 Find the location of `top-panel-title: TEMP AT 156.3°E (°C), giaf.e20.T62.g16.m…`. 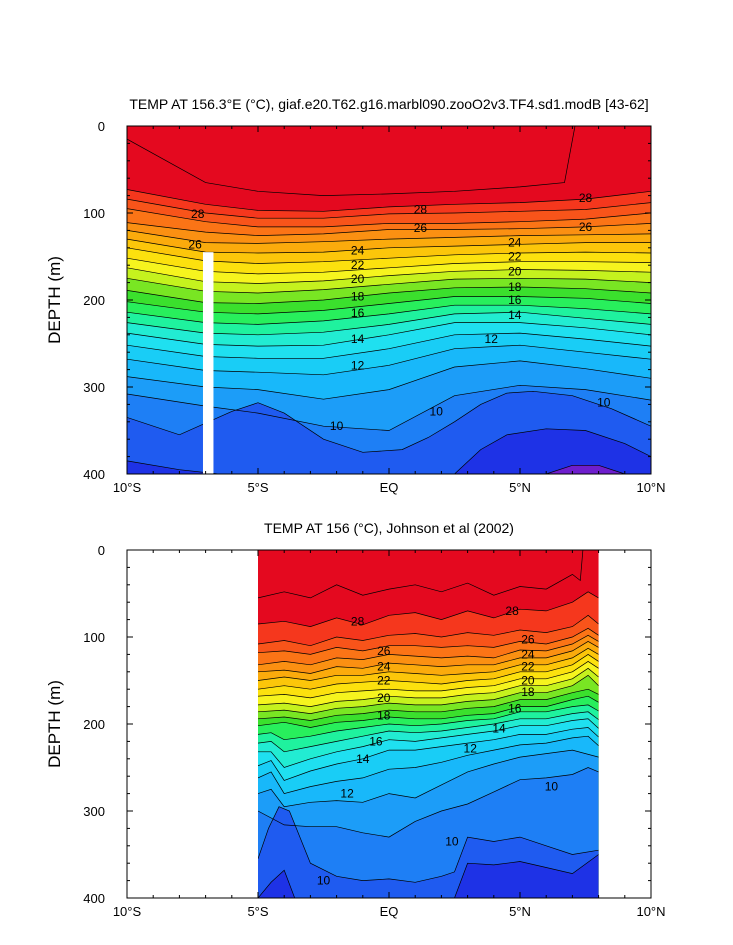

top-panel-title: TEMP AT 156.3°E (°C), giaf.e20.T62.g16.m… is located at coordinates (388, 104).